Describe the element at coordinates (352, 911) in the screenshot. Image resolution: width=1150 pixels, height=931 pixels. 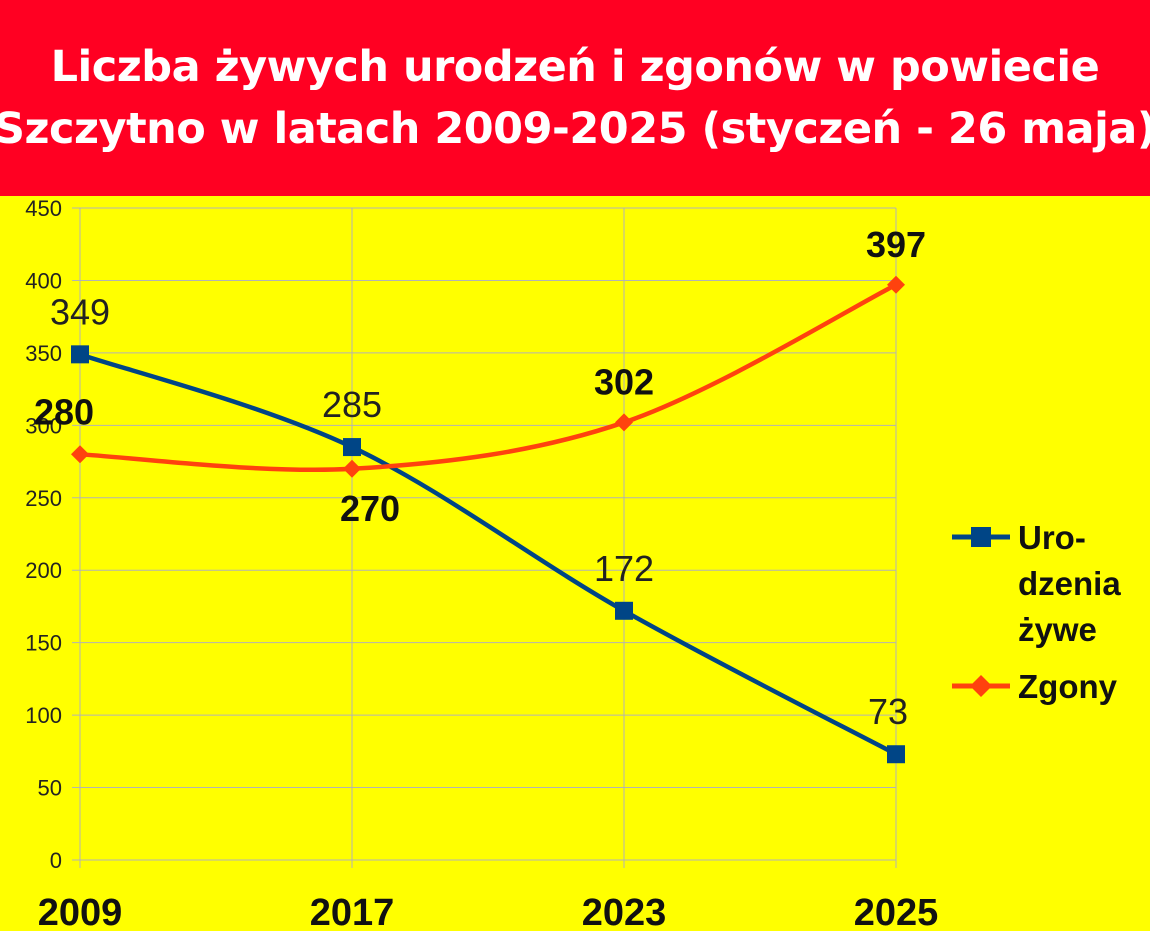
I see `x-tick-label: 2017` at that location.